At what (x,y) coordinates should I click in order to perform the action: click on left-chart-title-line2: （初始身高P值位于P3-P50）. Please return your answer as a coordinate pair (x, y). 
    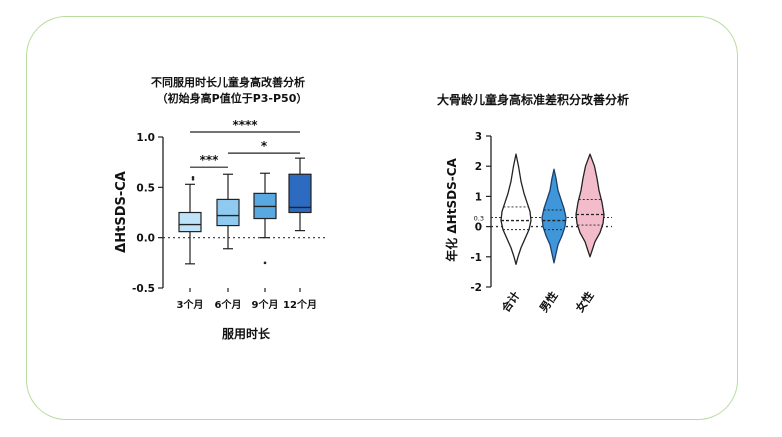
    Looking at the image, I should click on (232, 98).